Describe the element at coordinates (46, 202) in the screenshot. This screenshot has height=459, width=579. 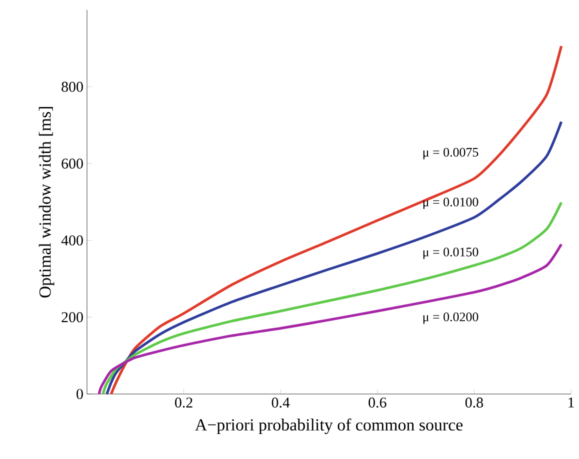
I see `y-axis-title: Optimal window width [ms]` at that location.